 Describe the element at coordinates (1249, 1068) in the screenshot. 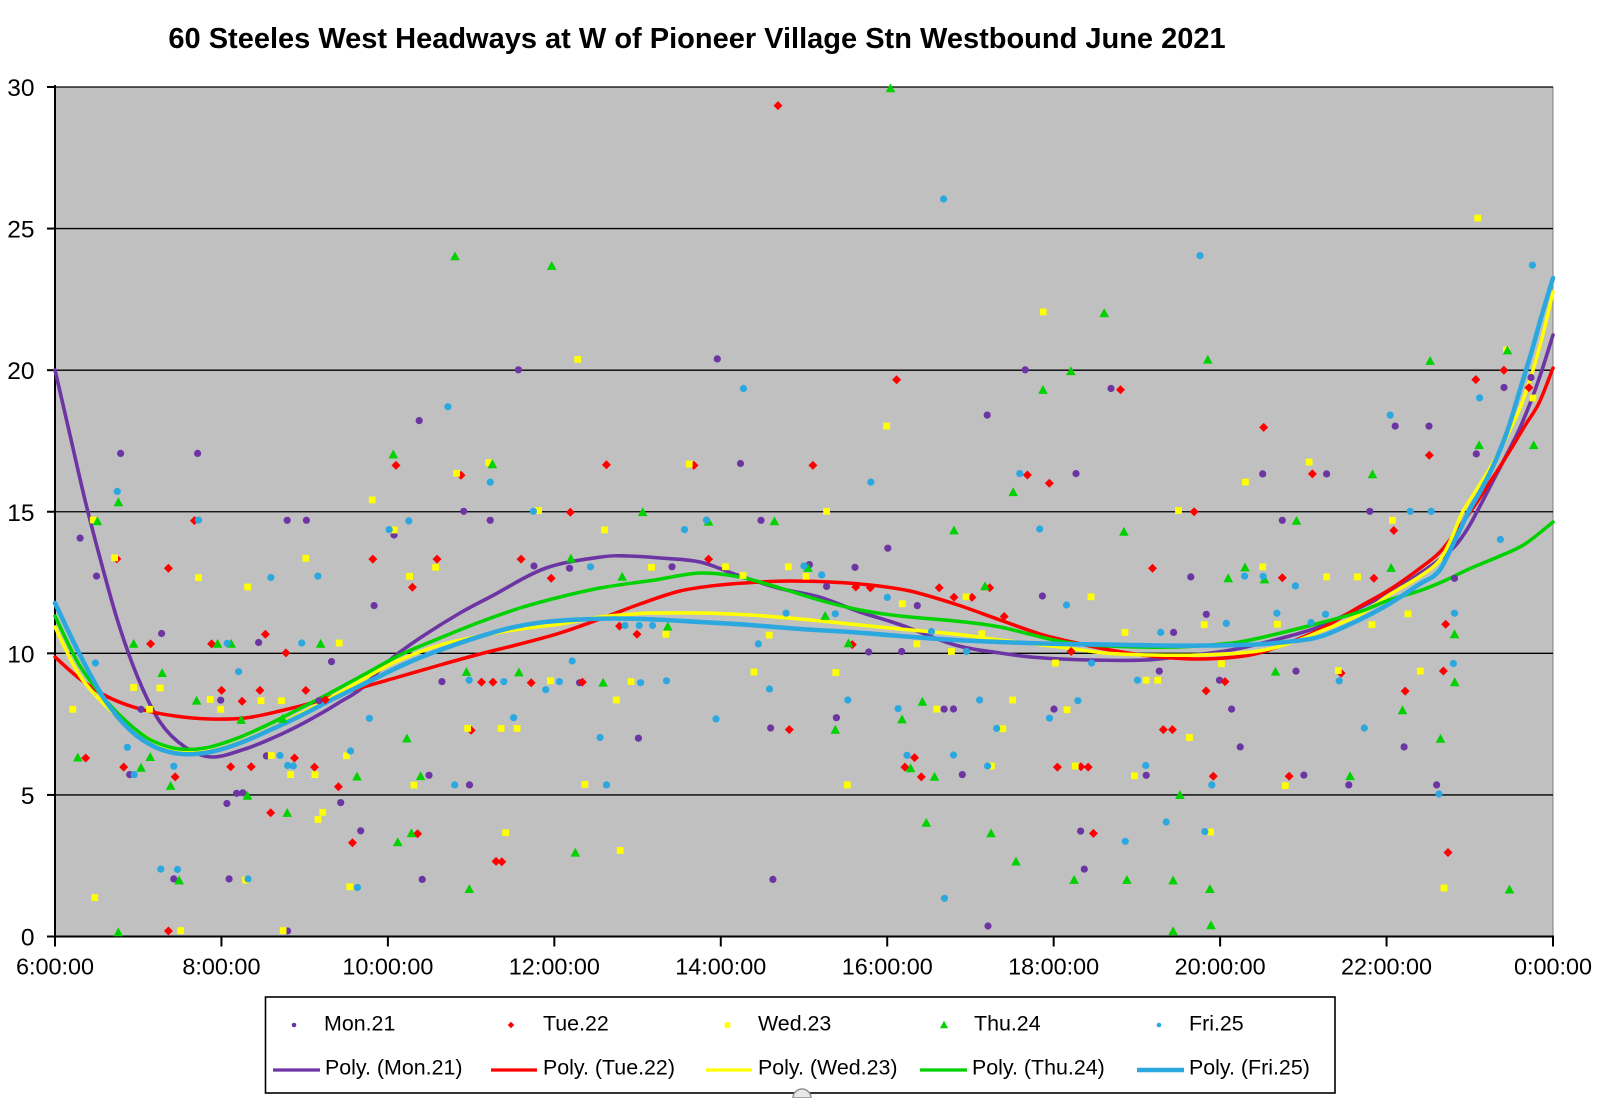

I see `svg-text: Poly. (Fri.25)` at that location.